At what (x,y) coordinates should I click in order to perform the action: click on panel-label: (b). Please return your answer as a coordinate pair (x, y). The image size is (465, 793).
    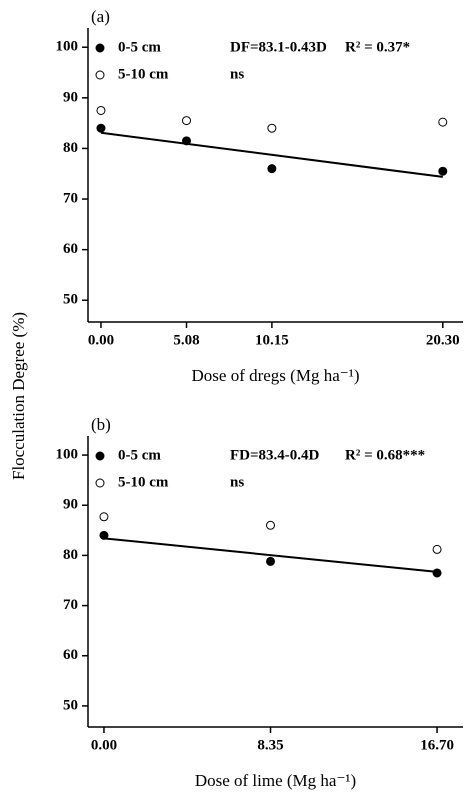
    Looking at the image, I should click on (101, 424).